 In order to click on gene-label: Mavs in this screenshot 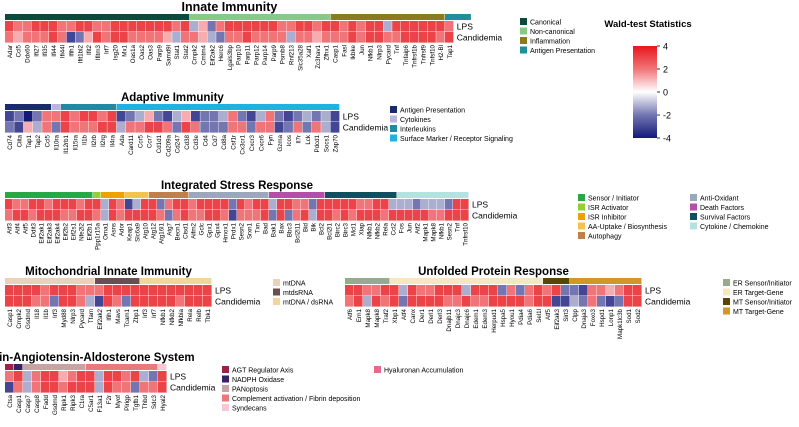, I will do `click(118, 316)`.